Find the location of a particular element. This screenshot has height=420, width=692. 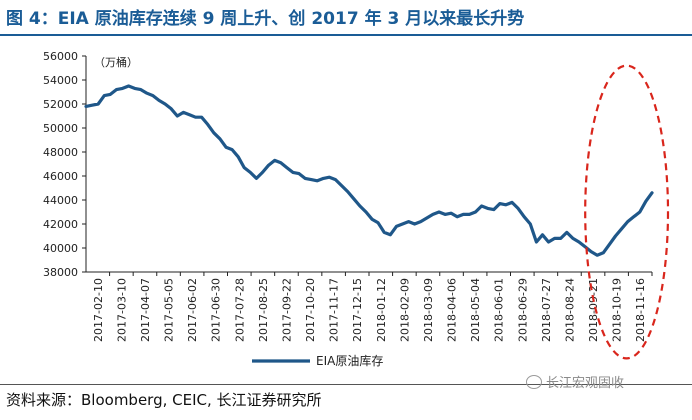

source-divider is located at coordinates (346, 384).